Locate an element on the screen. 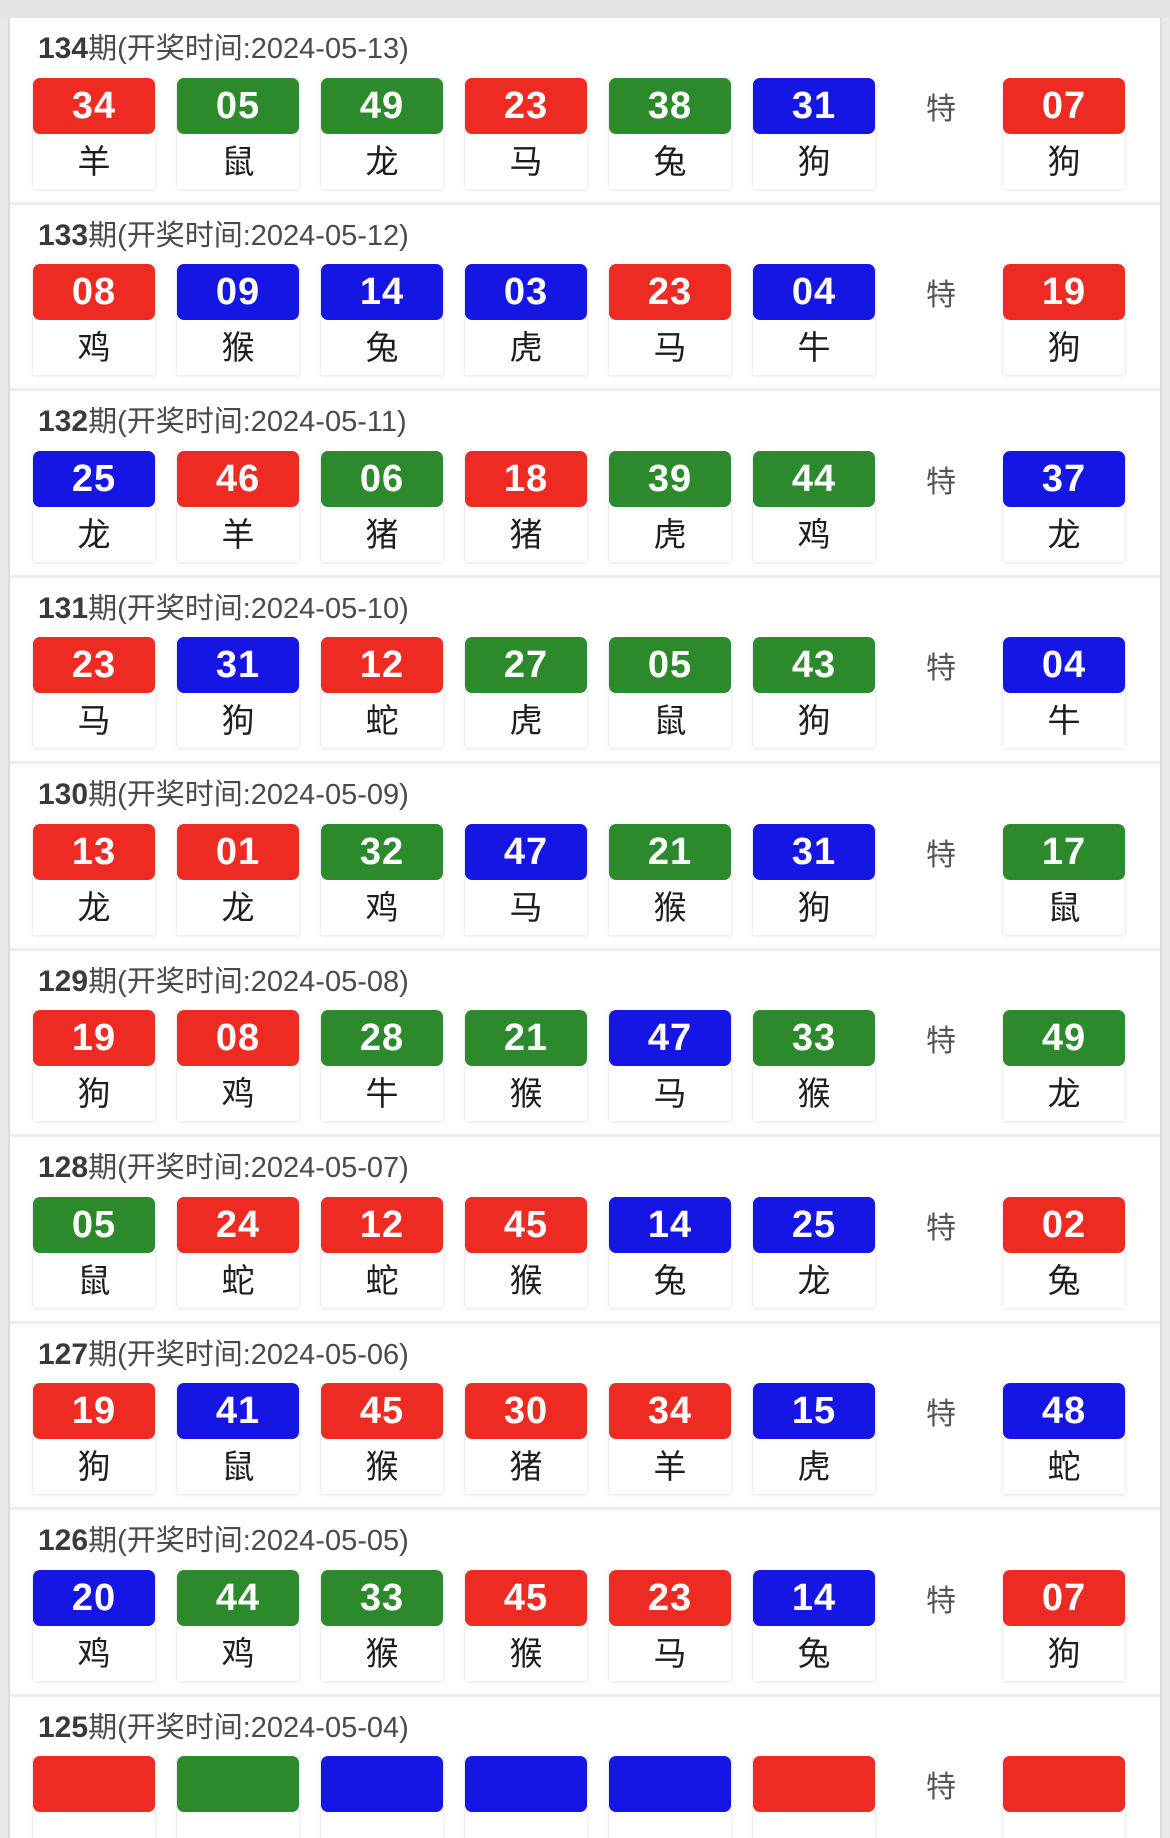  ball-number: 23 is located at coordinates (94, 665).